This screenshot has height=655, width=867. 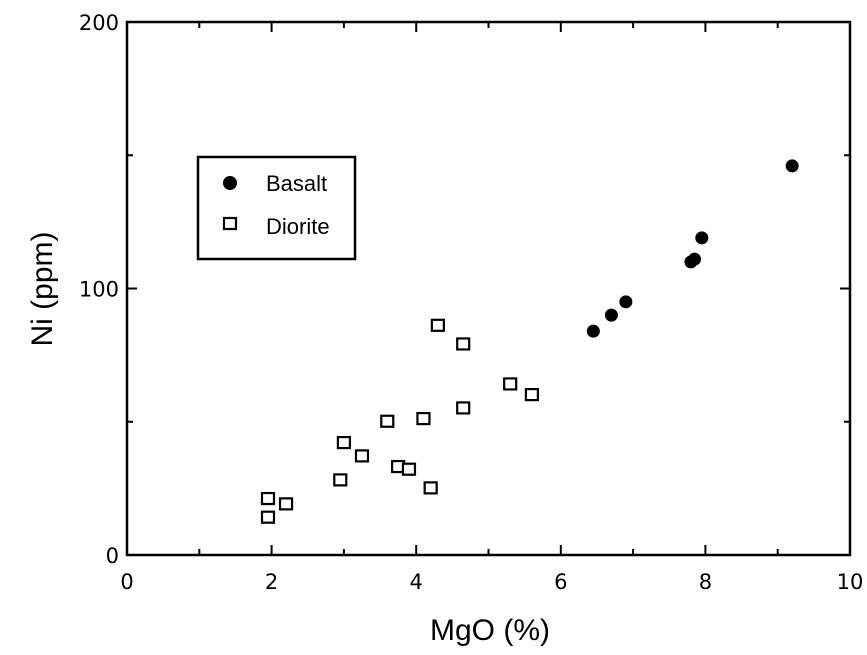 What do you see at coordinates (42, 288) in the screenshot?
I see `y-axis-title: Ni (ppm)` at bounding box center [42, 288].